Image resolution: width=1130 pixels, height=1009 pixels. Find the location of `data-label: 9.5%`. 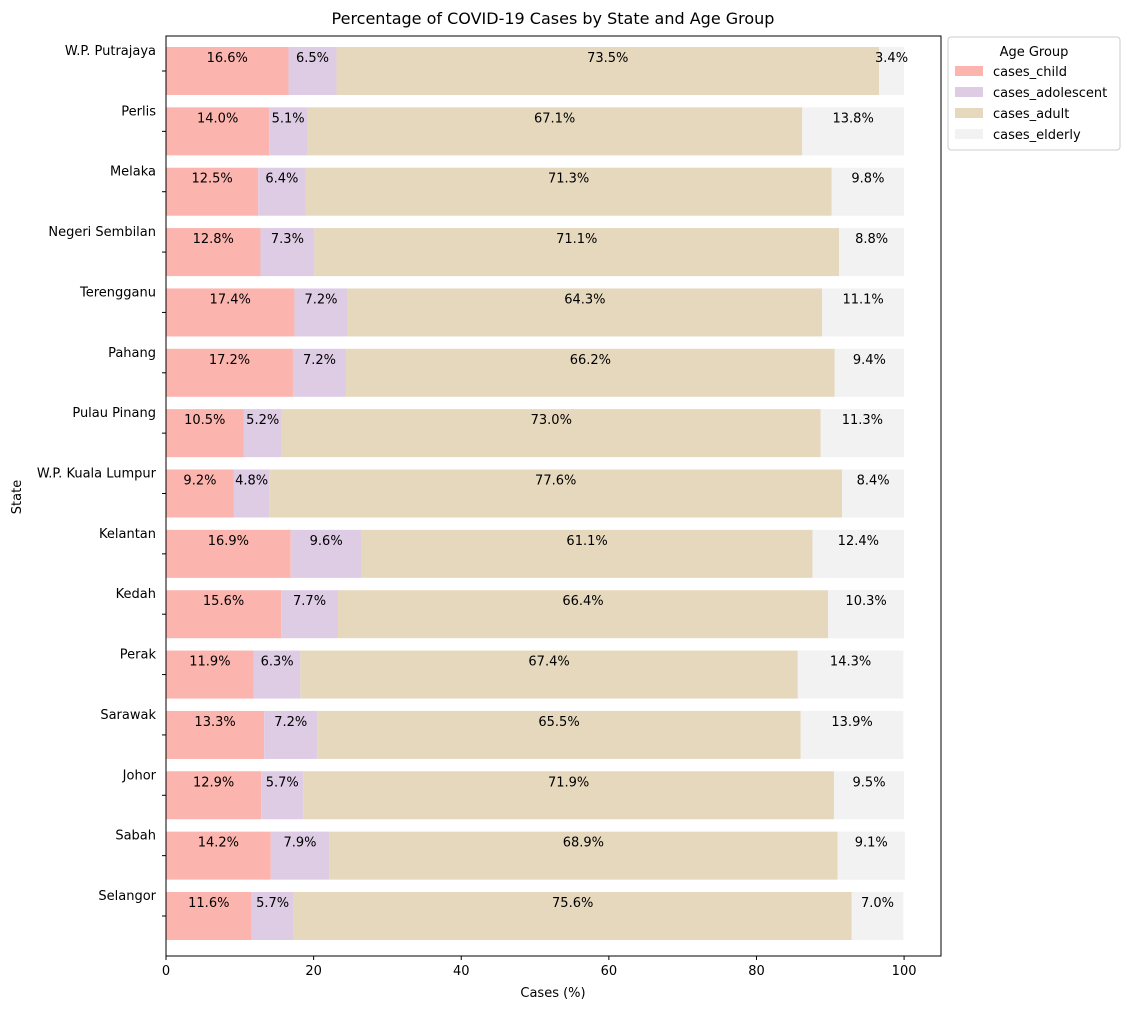

data-label: 9.5% is located at coordinates (869, 782).